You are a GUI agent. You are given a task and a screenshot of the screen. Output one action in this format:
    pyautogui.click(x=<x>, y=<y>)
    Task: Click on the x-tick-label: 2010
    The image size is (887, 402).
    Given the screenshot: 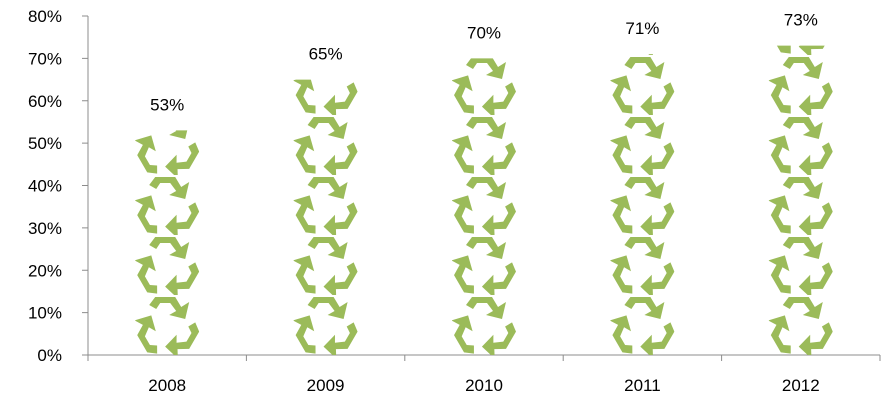 What is the action you would take?
    pyautogui.click(x=484, y=385)
    